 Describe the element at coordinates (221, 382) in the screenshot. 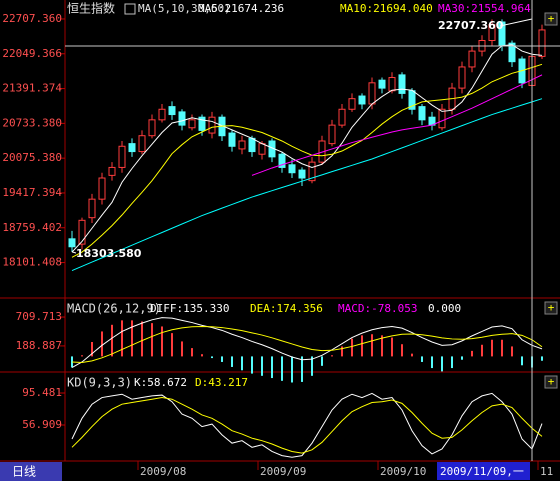

I see `legend-entry: D:43.217` at that location.